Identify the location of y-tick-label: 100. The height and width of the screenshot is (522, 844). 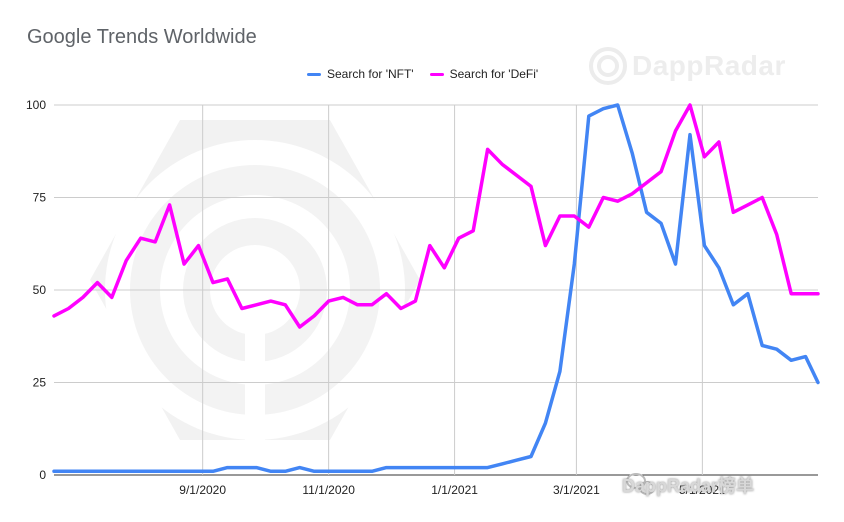
(36, 105).